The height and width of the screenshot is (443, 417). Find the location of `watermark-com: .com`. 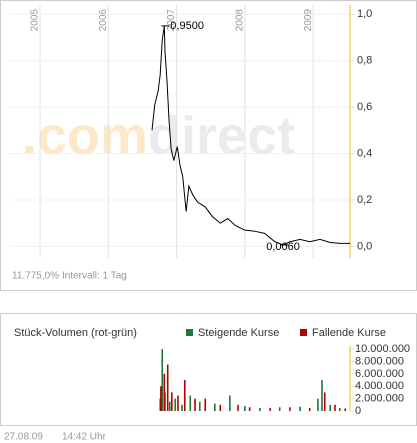

watermark-com: .com is located at coordinates (85, 136).